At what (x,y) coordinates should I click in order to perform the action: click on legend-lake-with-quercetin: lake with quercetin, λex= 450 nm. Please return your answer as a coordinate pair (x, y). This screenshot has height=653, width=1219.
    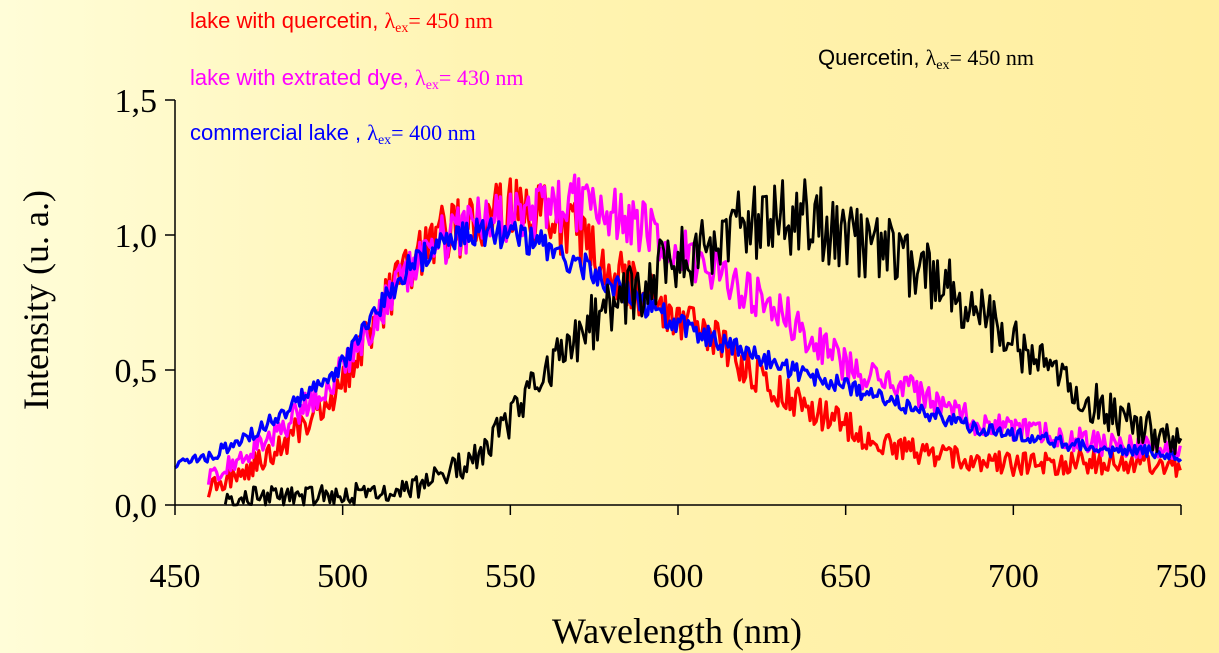
    Looking at the image, I should click on (341, 22).